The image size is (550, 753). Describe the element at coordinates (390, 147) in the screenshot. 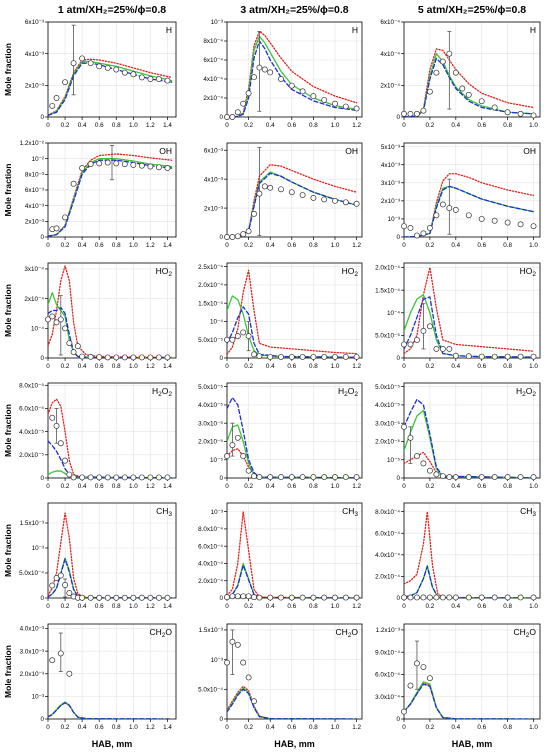

I see `y-tick-label: 5x10⁻³` at that location.